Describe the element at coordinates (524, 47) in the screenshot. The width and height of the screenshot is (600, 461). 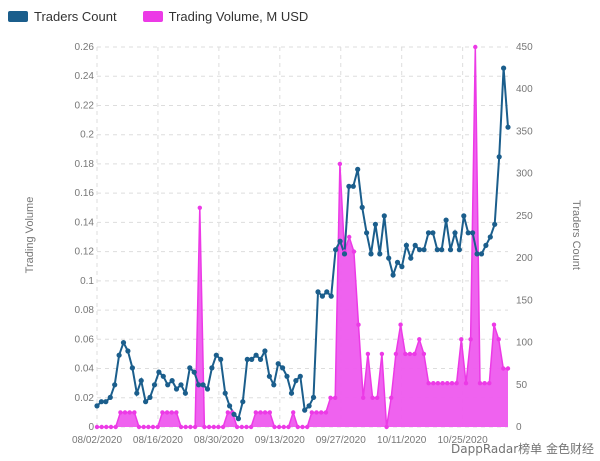
I see `right-tick-label: 450` at that location.